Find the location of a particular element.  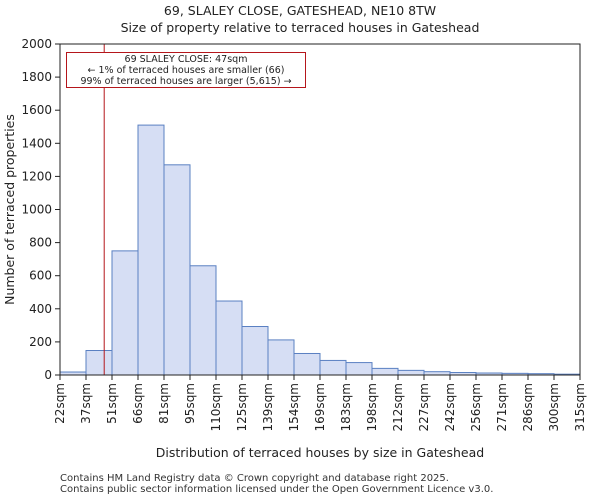

x-tick-label: 66sqm is located at coordinates (138, 403).